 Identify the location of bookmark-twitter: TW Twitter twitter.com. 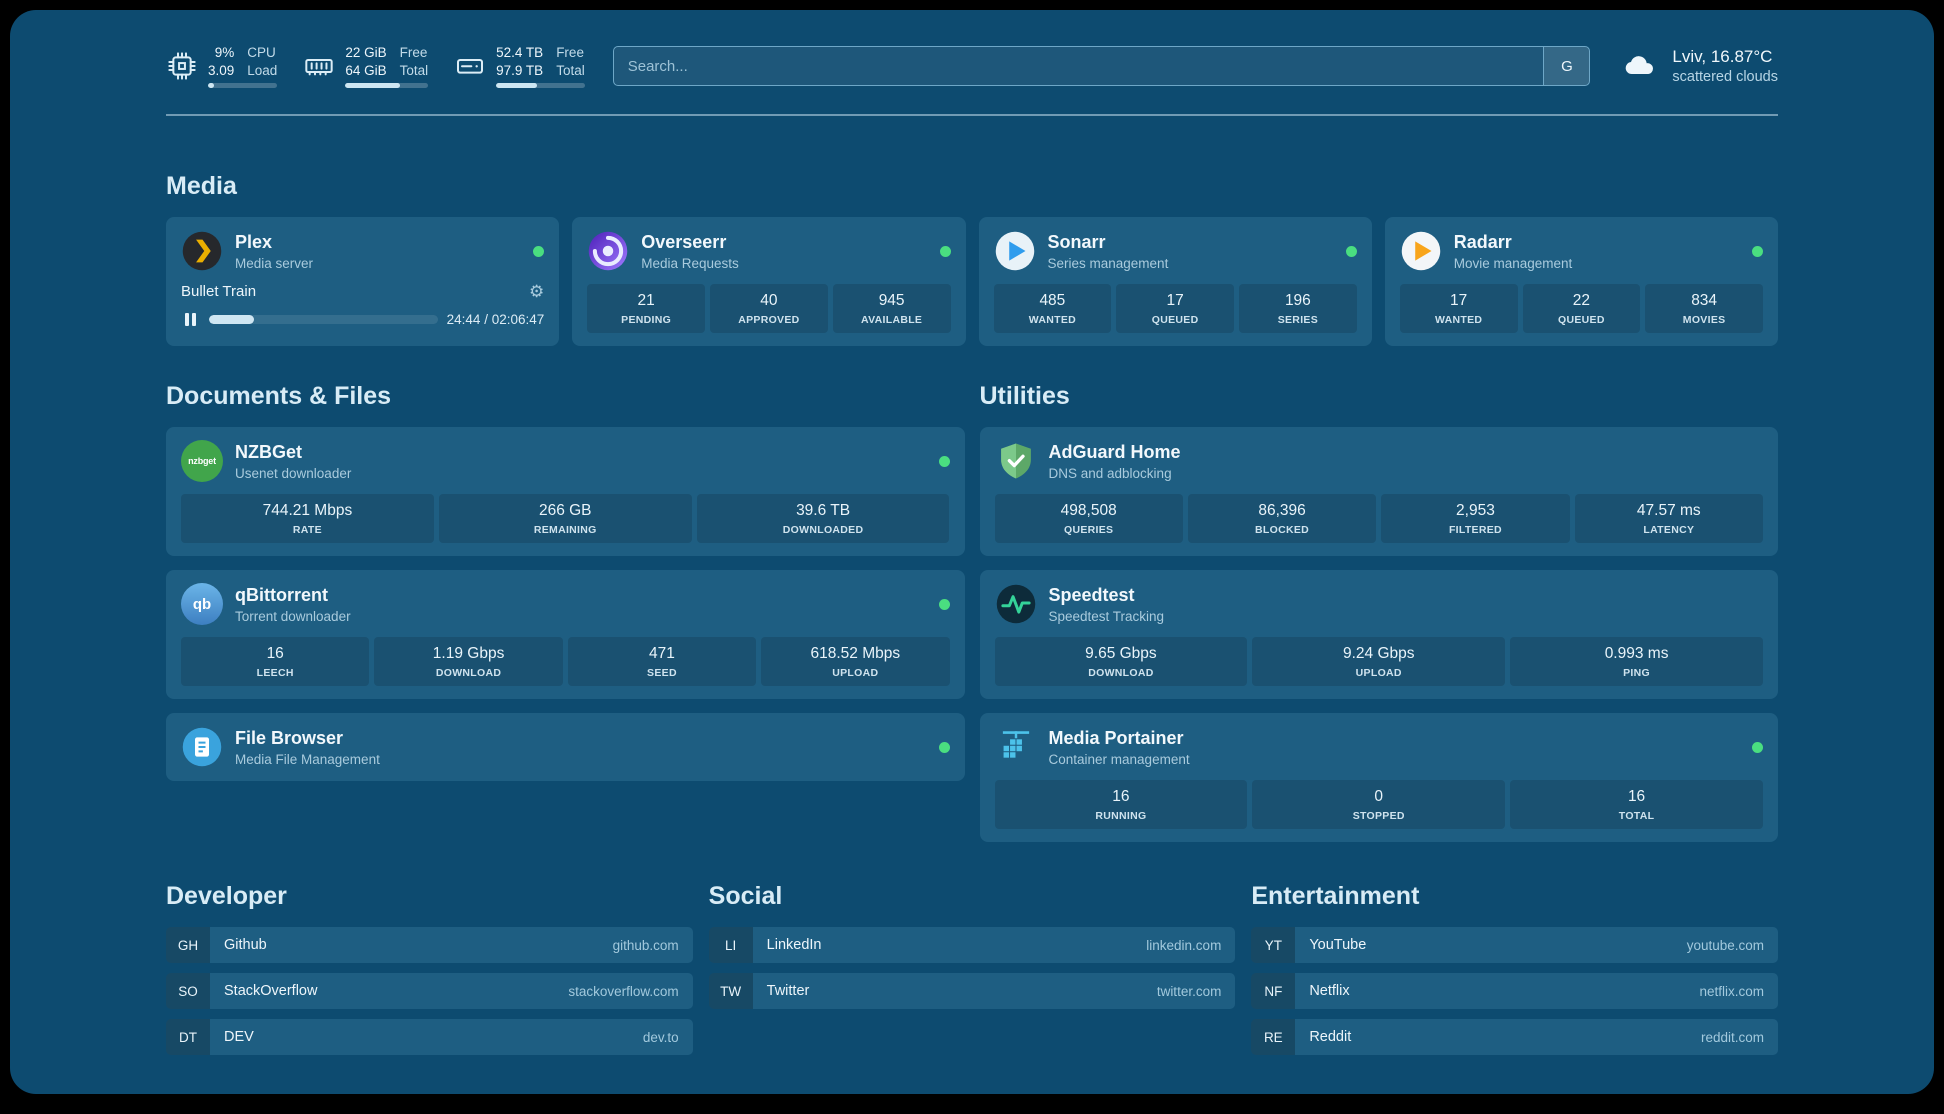
(972, 991).